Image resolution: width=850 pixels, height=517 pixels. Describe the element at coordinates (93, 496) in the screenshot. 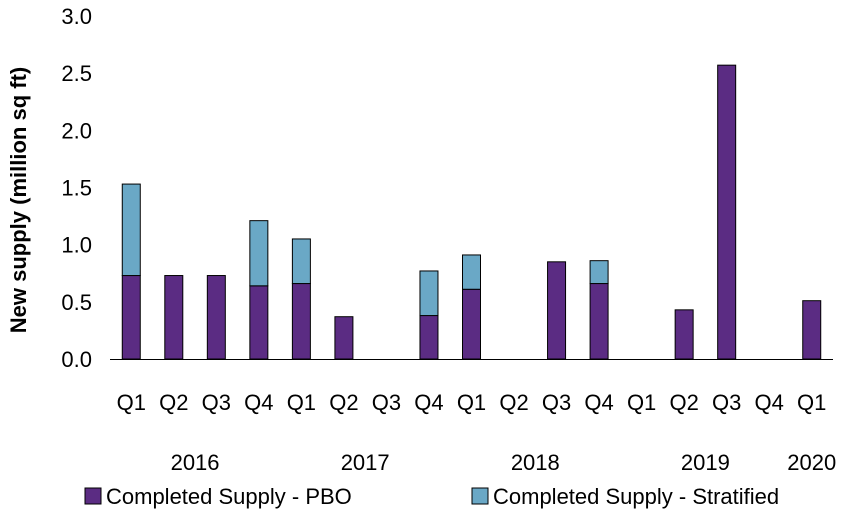

I see `legend-swatch-pbo` at that location.